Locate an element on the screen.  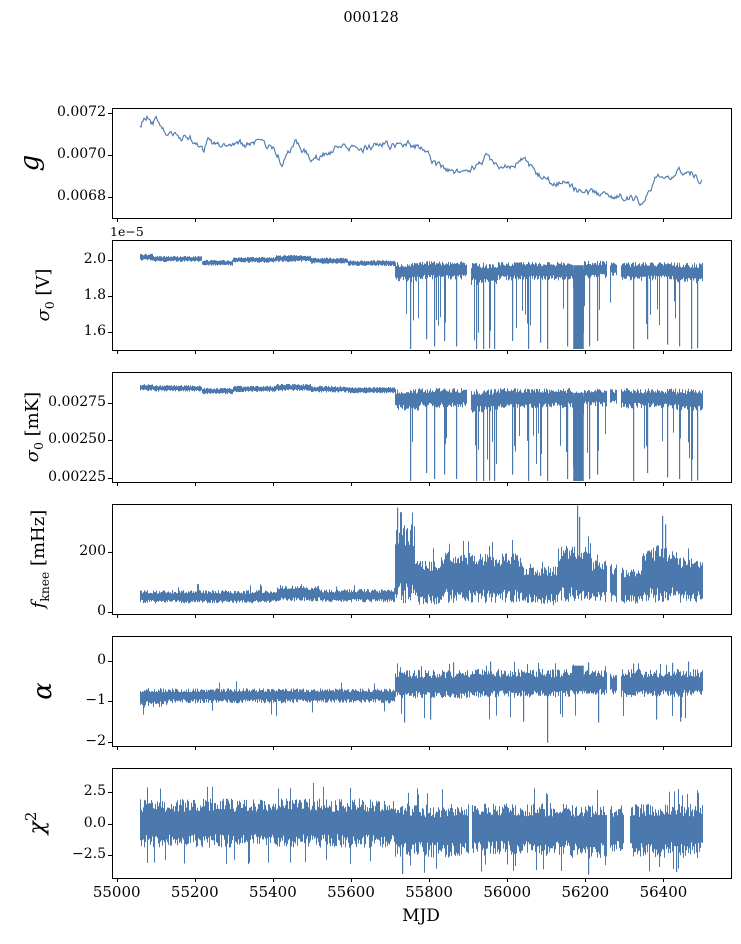
ylabel-chi2: χ2 is located at coordinates (36, 823).